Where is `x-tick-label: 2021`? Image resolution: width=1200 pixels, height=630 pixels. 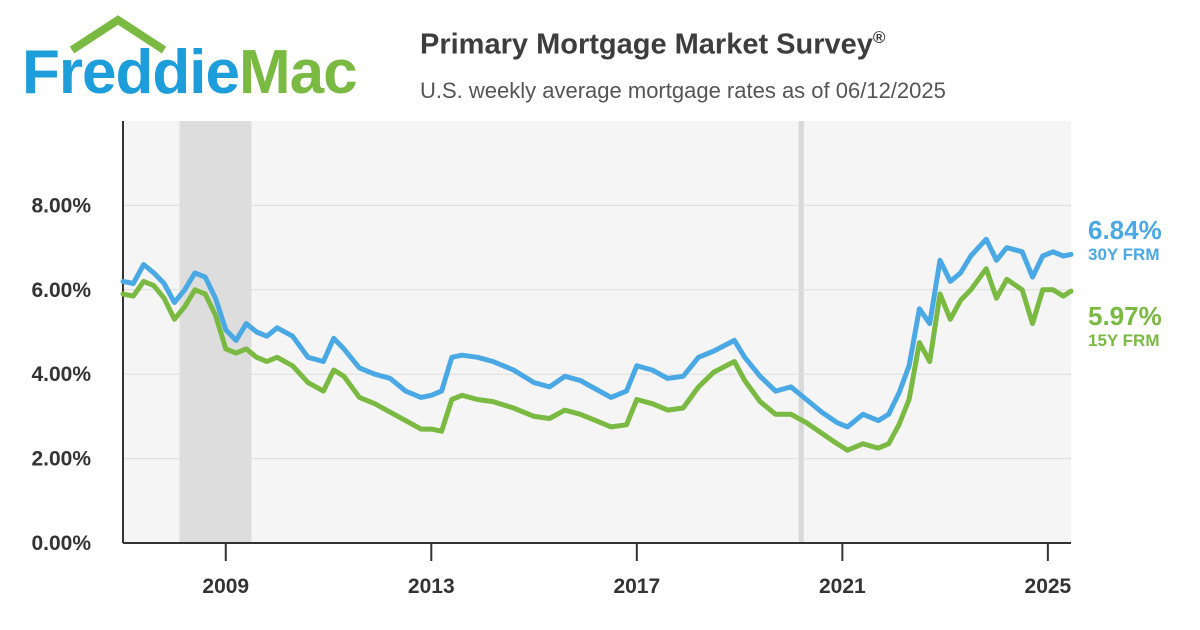
x-tick-label: 2021 is located at coordinates (842, 586).